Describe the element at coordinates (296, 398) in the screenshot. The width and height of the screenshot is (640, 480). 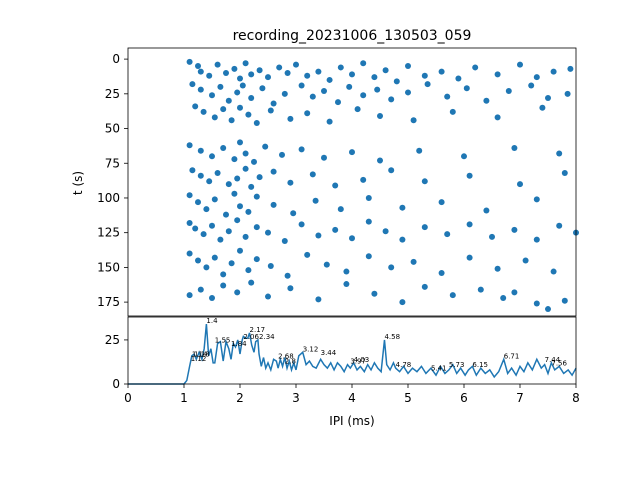
I see `x-tick-label: 3` at that location.